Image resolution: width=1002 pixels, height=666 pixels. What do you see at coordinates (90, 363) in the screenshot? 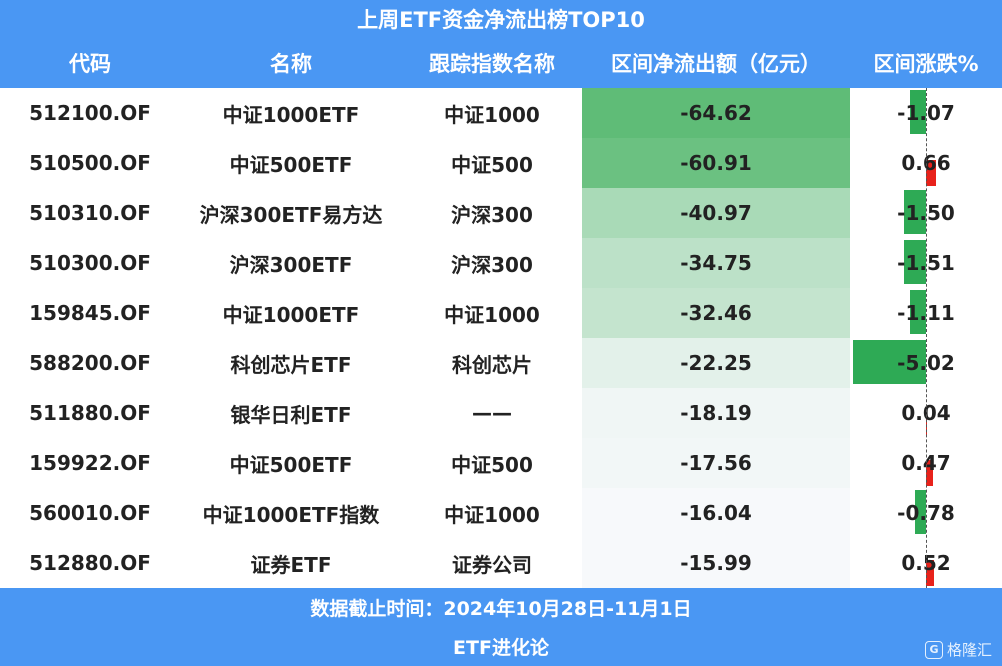
I see `cell-code: 588200.OF` at bounding box center [90, 363].